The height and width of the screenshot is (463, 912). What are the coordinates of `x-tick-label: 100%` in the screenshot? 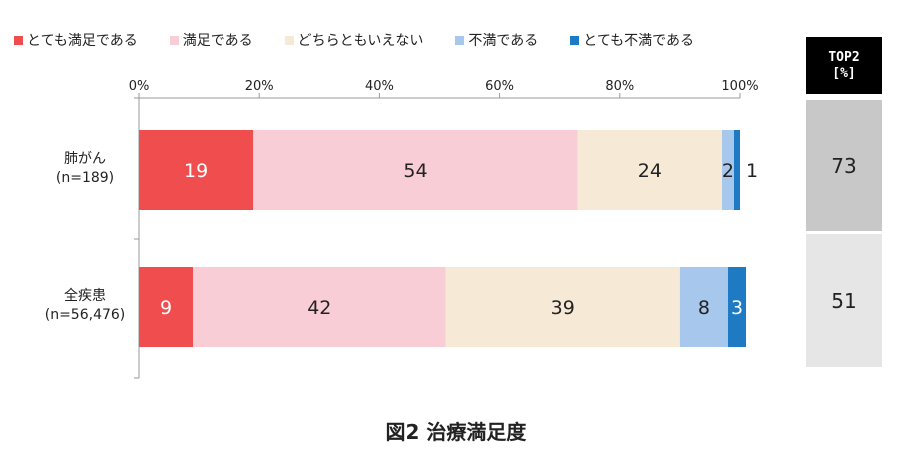 It's located at (739, 86).